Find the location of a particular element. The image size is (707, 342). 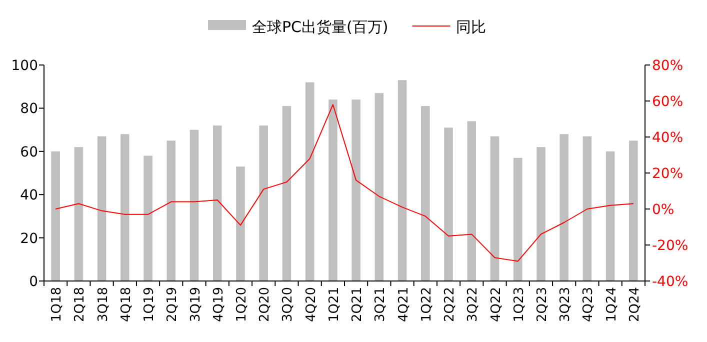

y2-tick-label: 80% is located at coordinates (668, 66).